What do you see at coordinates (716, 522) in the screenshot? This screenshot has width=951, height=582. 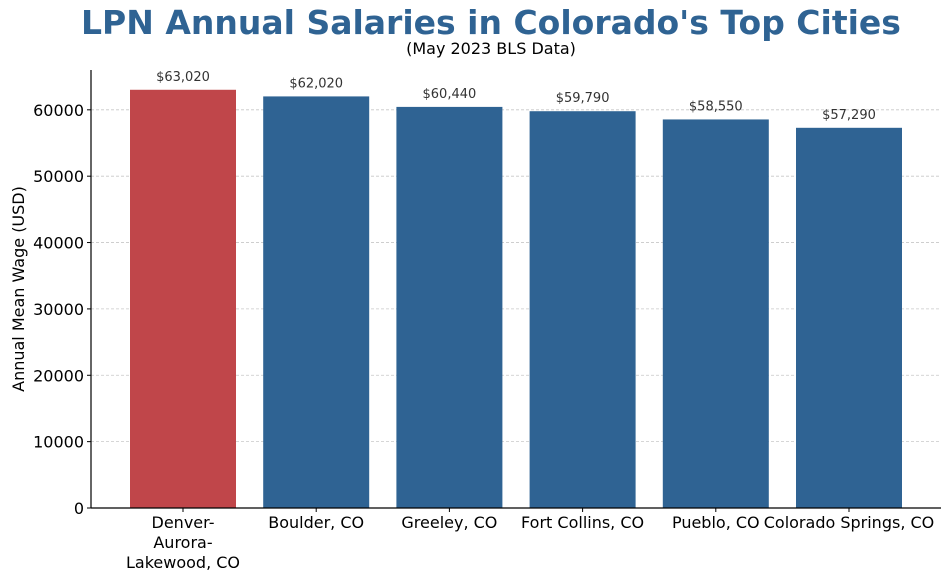 I see `x-tick-label: Pueblo, CO` at bounding box center [716, 522].